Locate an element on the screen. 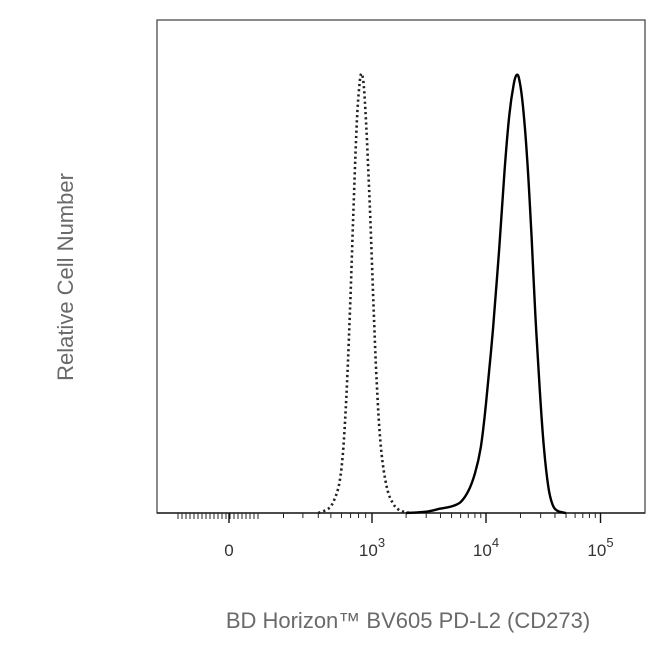 This screenshot has height=650, width=650. x-axis-label: BD Horizon™ BV605 PD-L2 (CD273) is located at coordinates (408, 620).